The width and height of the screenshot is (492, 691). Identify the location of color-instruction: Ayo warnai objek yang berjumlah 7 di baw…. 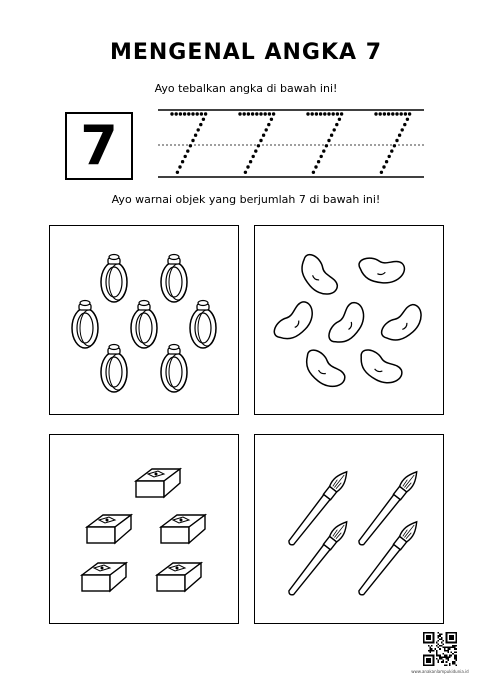
(246, 199).